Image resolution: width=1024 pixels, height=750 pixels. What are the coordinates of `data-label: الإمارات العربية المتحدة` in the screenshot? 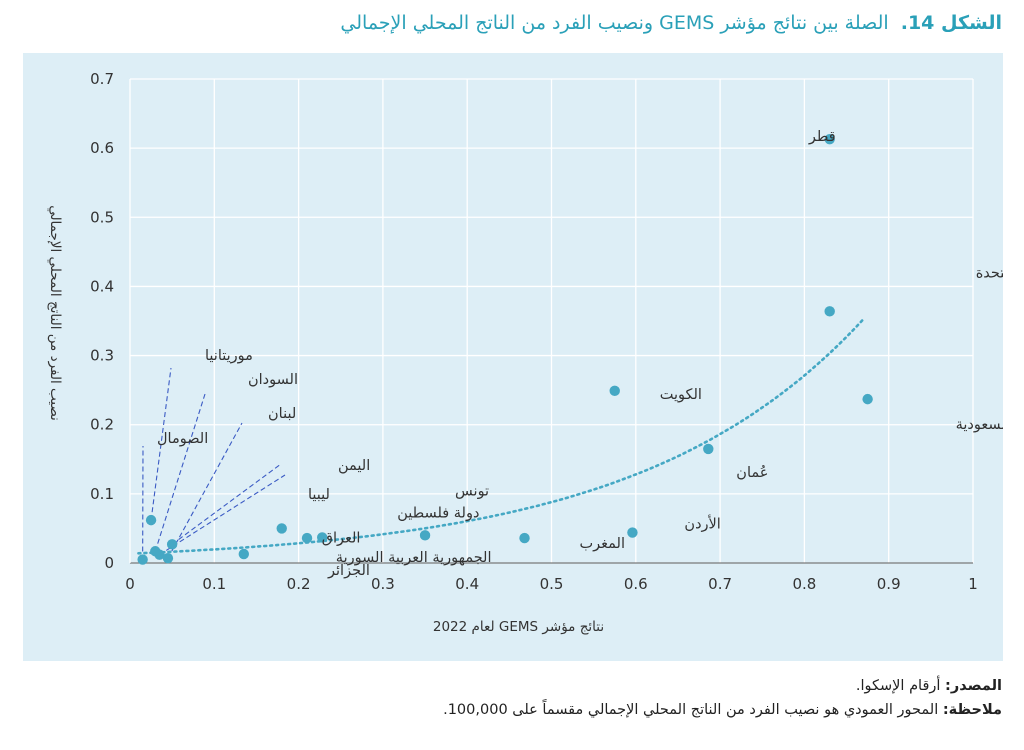 It's located at (989, 273).